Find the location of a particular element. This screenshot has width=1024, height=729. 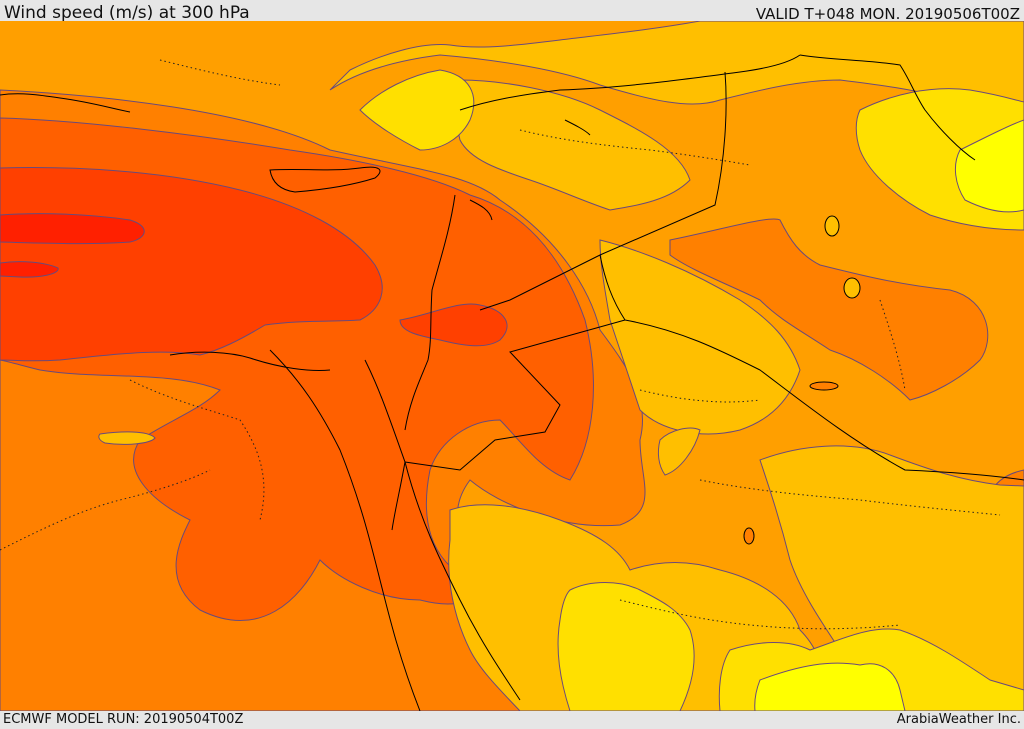

wind-band-amber-desert is located at coordinates (700, 337).